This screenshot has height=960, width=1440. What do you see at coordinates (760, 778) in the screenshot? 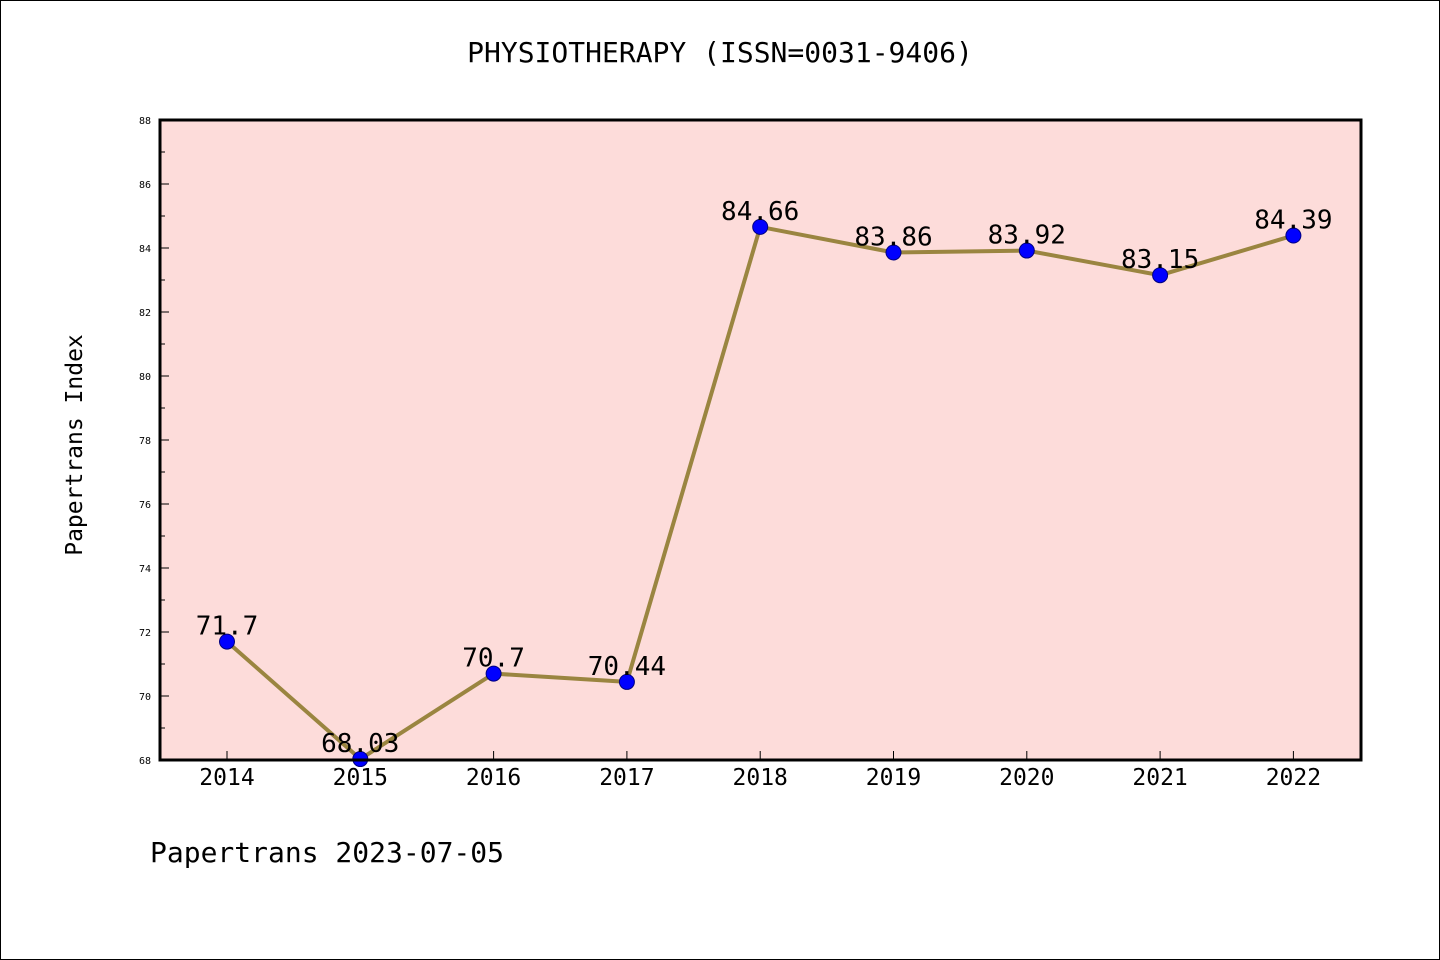
I see `x-tick-label: 2018` at bounding box center [760, 778].